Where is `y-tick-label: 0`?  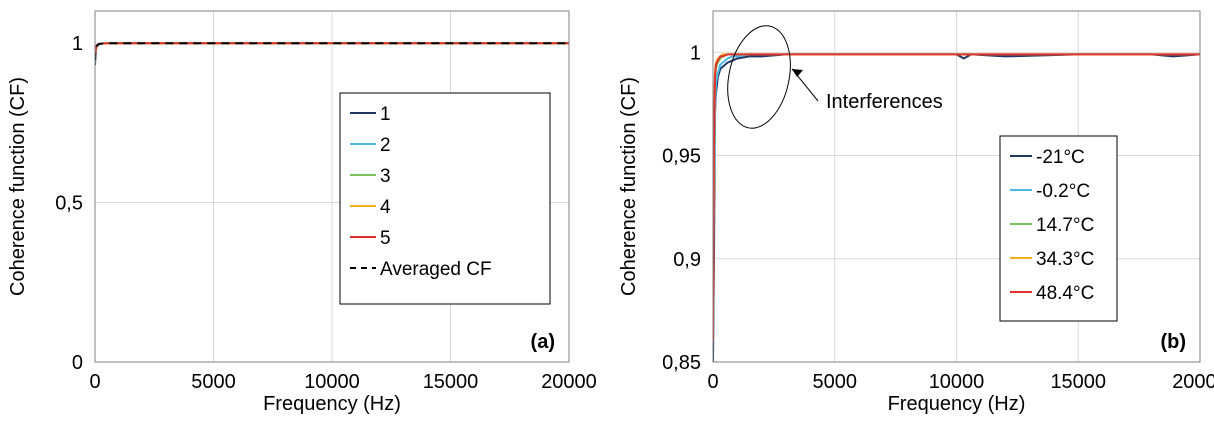
y-tick-label: 0 is located at coordinates (77, 363).